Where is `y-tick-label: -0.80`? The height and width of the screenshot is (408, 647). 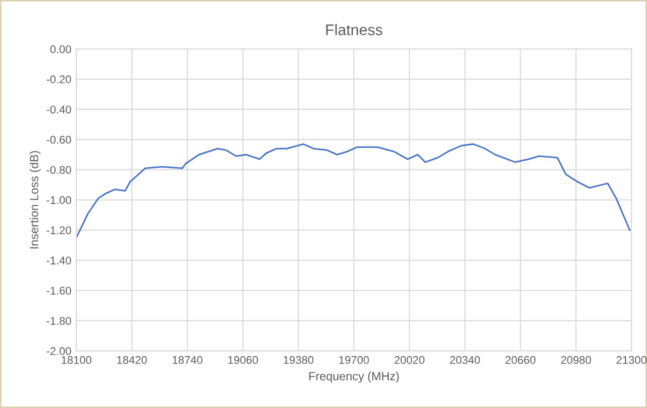
y-tick-label: -0.80 is located at coordinates (59, 170).